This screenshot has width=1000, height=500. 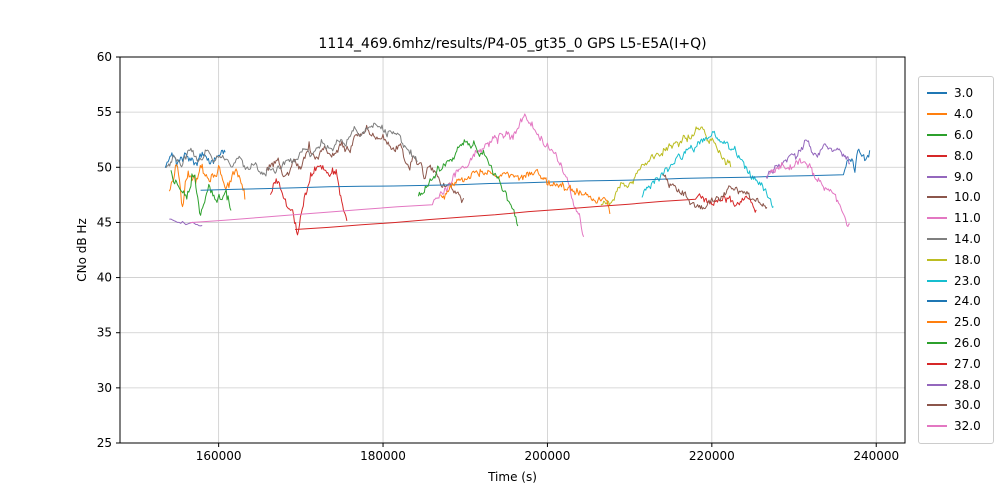 What do you see at coordinates (712, 456) in the screenshot?
I see `x-tick-label: 220000` at bounding box center [712, 456].